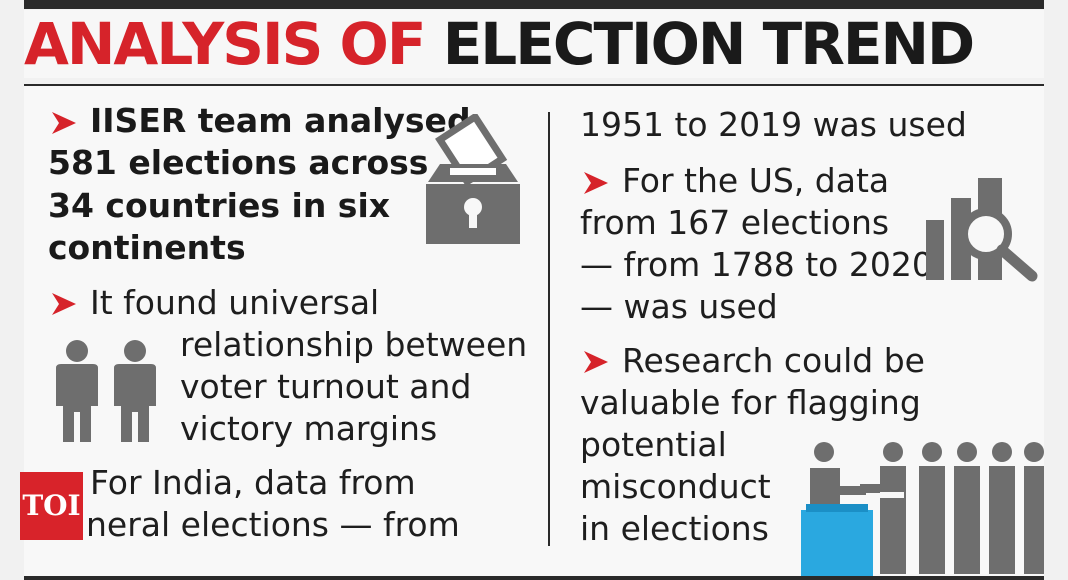 The width and height of the screenshot is (1068, 580). I want to click on point2-line2: relationship between, so click(354, 344).